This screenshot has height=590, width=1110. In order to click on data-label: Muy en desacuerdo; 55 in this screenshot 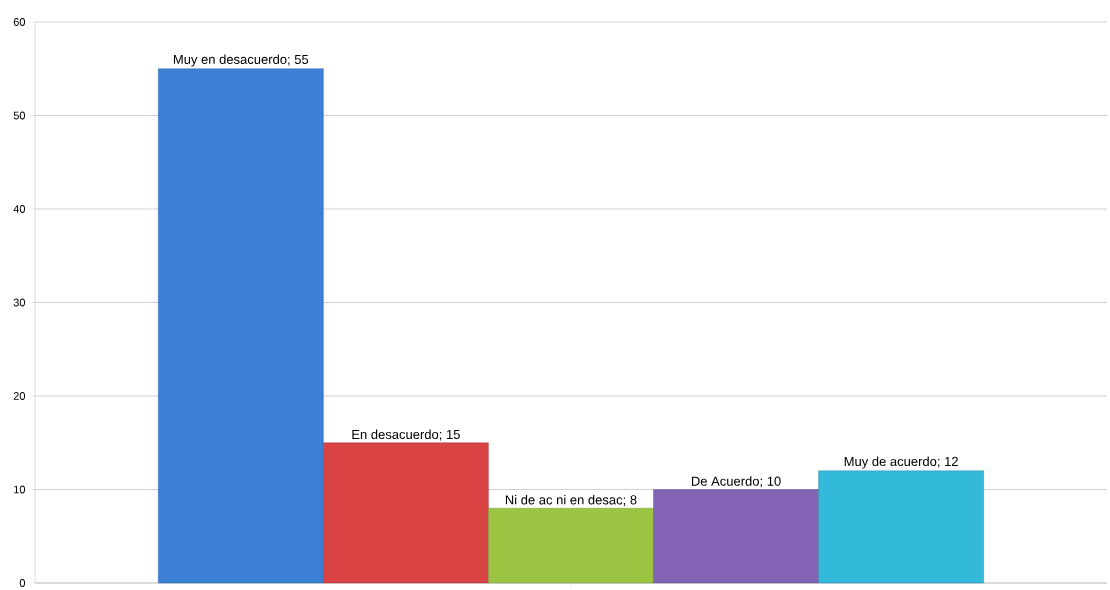, I will do `click(241, 60)`.